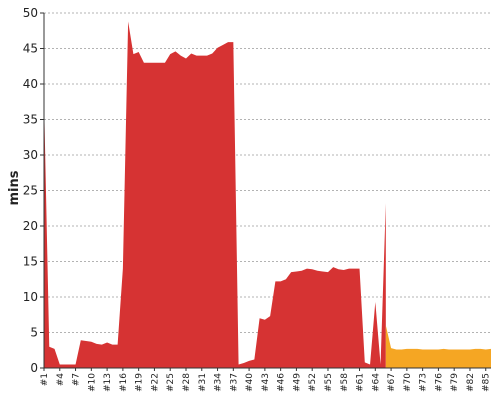 The image size is (500, 400). What do you see at coordinates (297, 382) in the screenshot?
I see `x-tick-label: #49` at bounding box center [297, 382].